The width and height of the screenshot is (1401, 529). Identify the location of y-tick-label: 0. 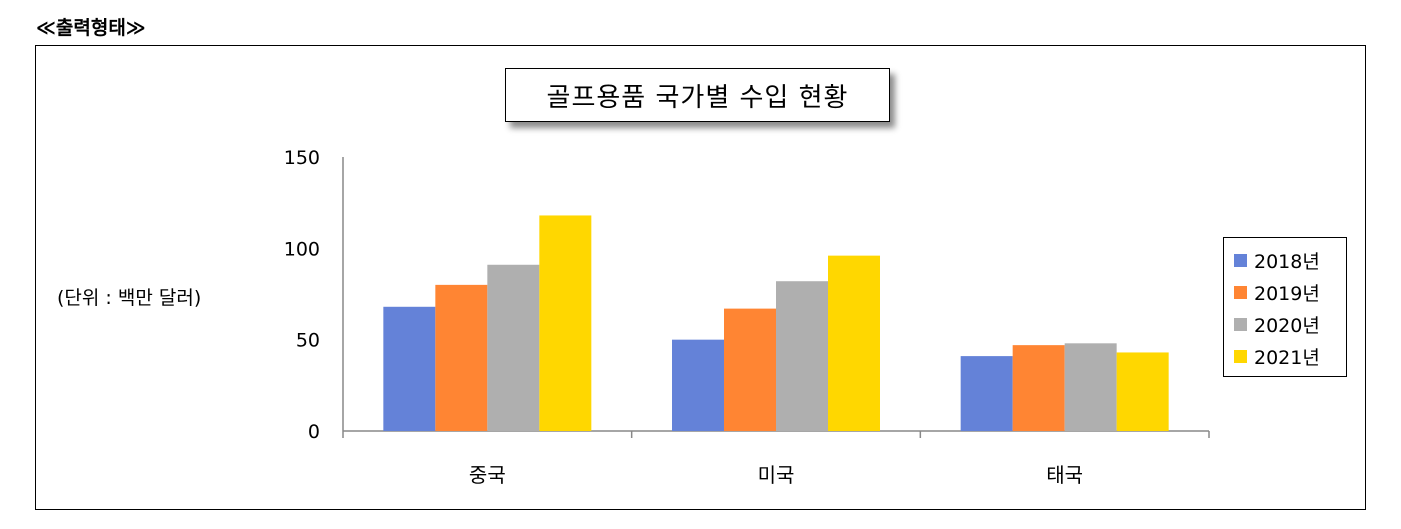
(314, 432).